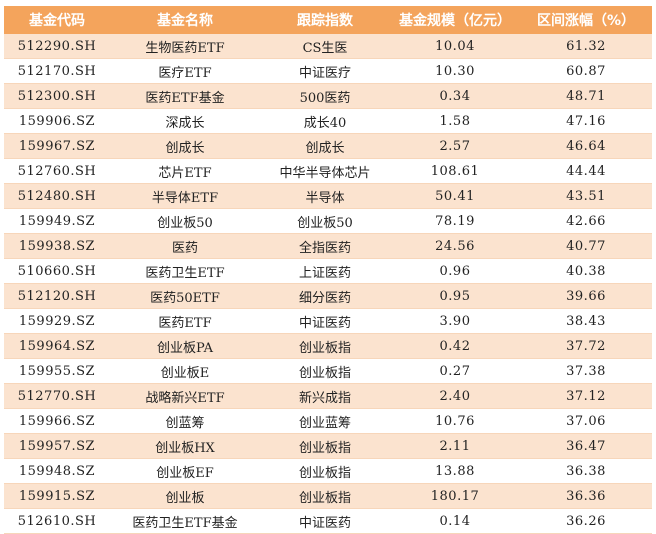  What do you see at coordinates (325, 146) in the screenshot?
I see `cell-tracking-index: 创成长` at bounding box center [325, 146].